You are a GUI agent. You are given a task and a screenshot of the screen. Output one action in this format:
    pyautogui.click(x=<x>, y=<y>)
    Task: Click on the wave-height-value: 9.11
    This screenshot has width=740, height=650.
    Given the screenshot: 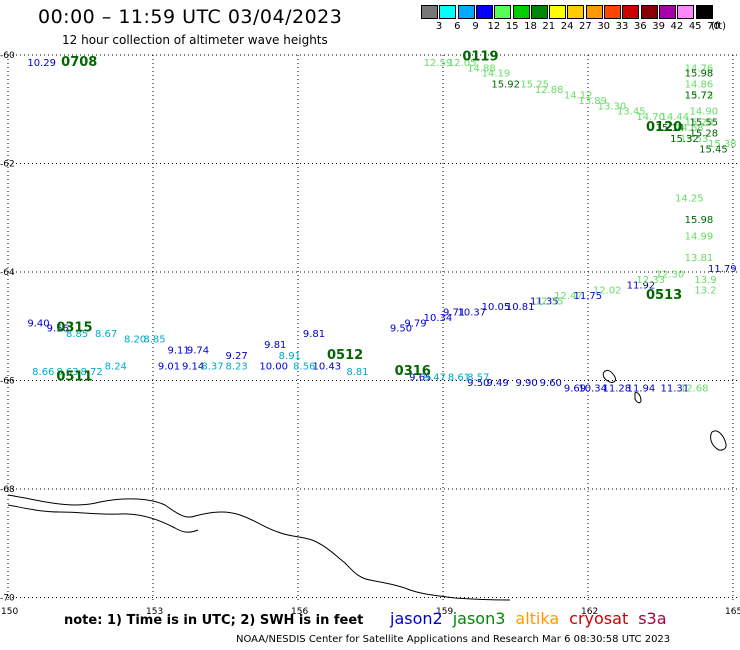 What is the action you would take?
    pyautogui.click(x=179, y=350)
    